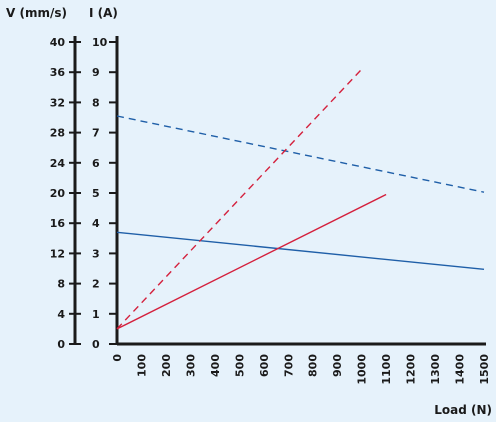  What do you see at coordinates (61, 284) in the screenshot?
I see `y-left-tick-label: 8` at bounding box center [61, 284].